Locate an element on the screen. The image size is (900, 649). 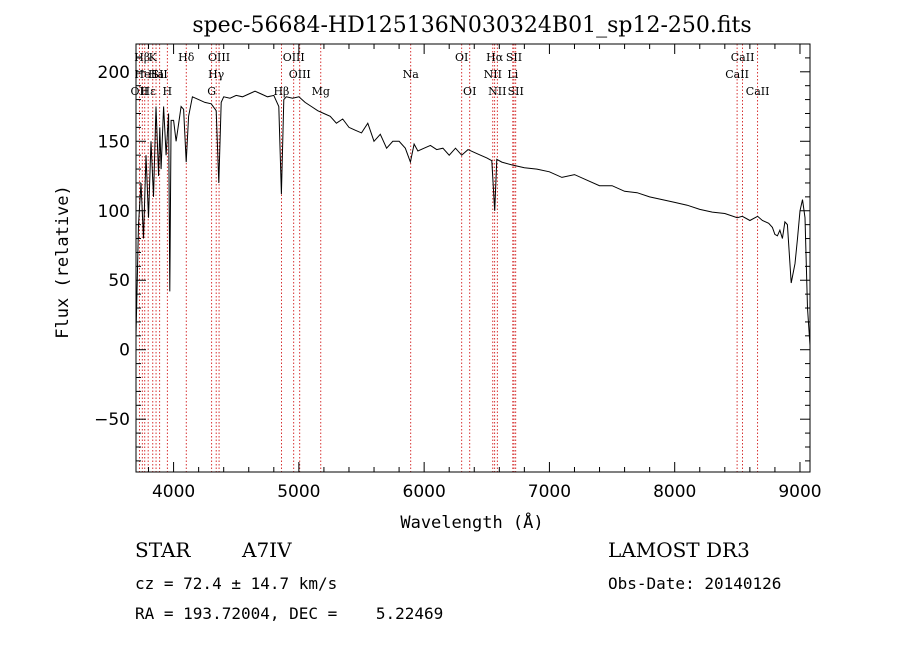
sky-coordinates: RA = 193.72004, DEC = 5.22469 is located at coordinates (289, 613).